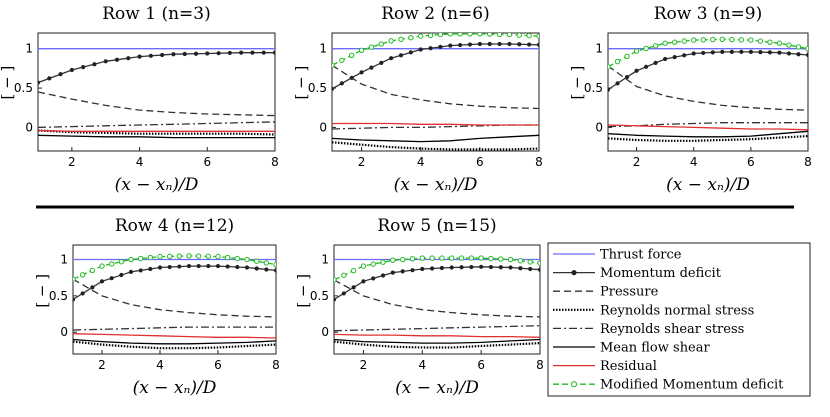 Image resolution: width=830 pixels, height=417 pixels. What do you see at coordinates (648, 329) in the screenshot?
I see `legend-entry-rss: Reynolds shear stress` at bounding box center [648, 329].